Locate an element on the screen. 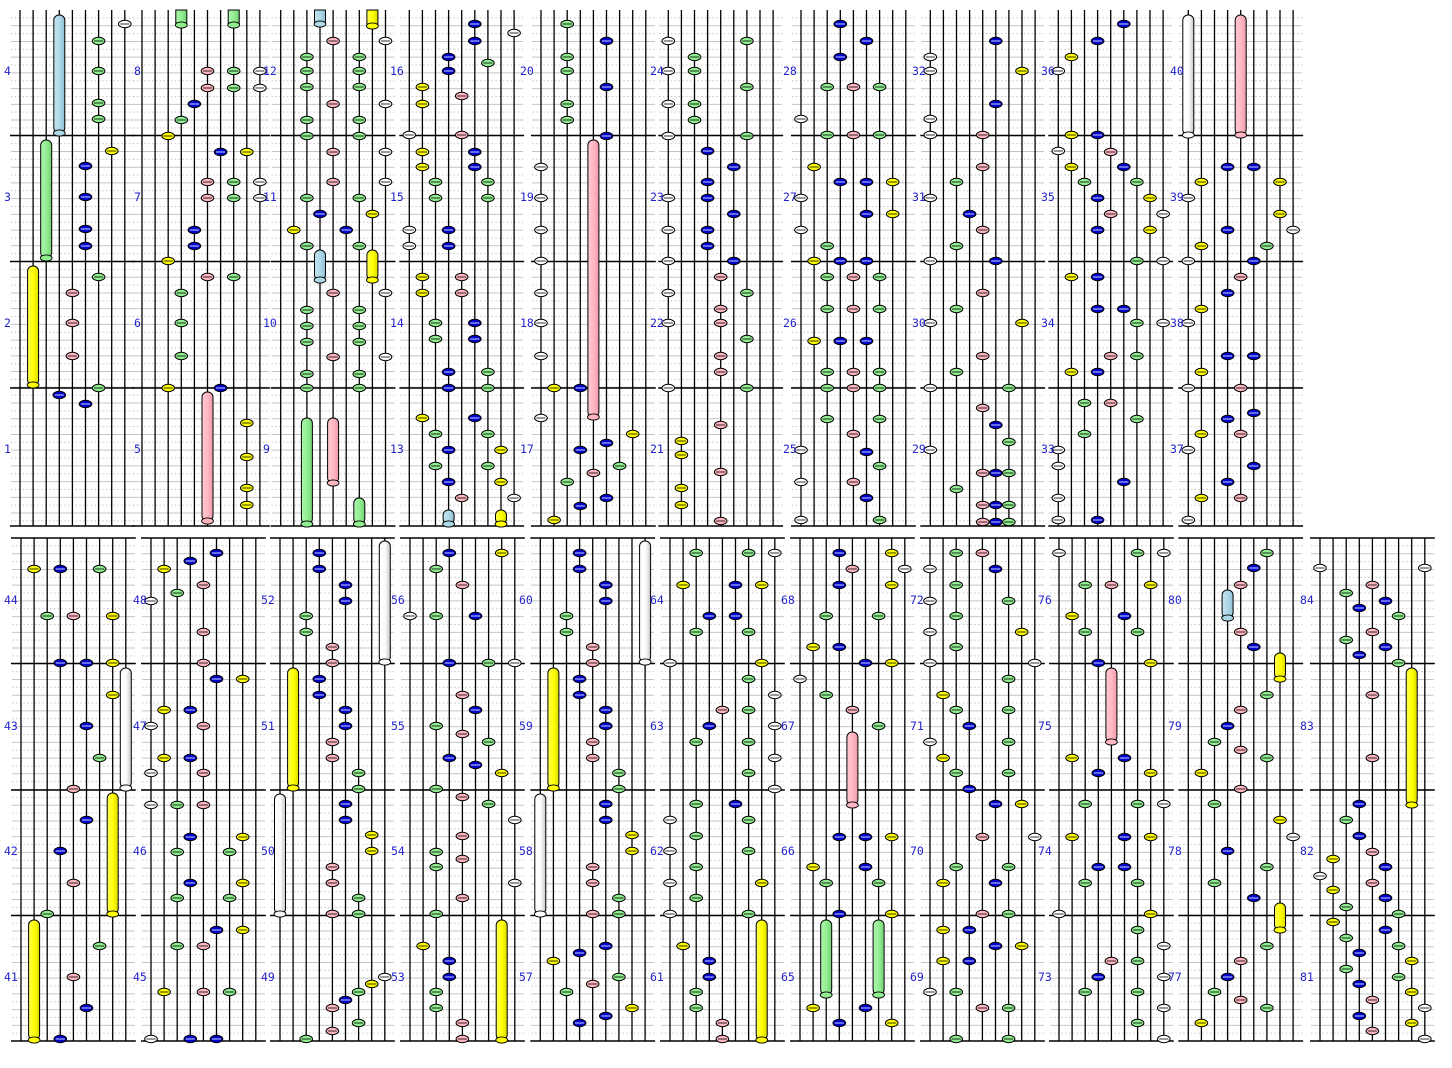 The height and width of the screenshot is (1068, 1452). panel-labels: 12 11 10 9 is located at coordinates (270, 260).